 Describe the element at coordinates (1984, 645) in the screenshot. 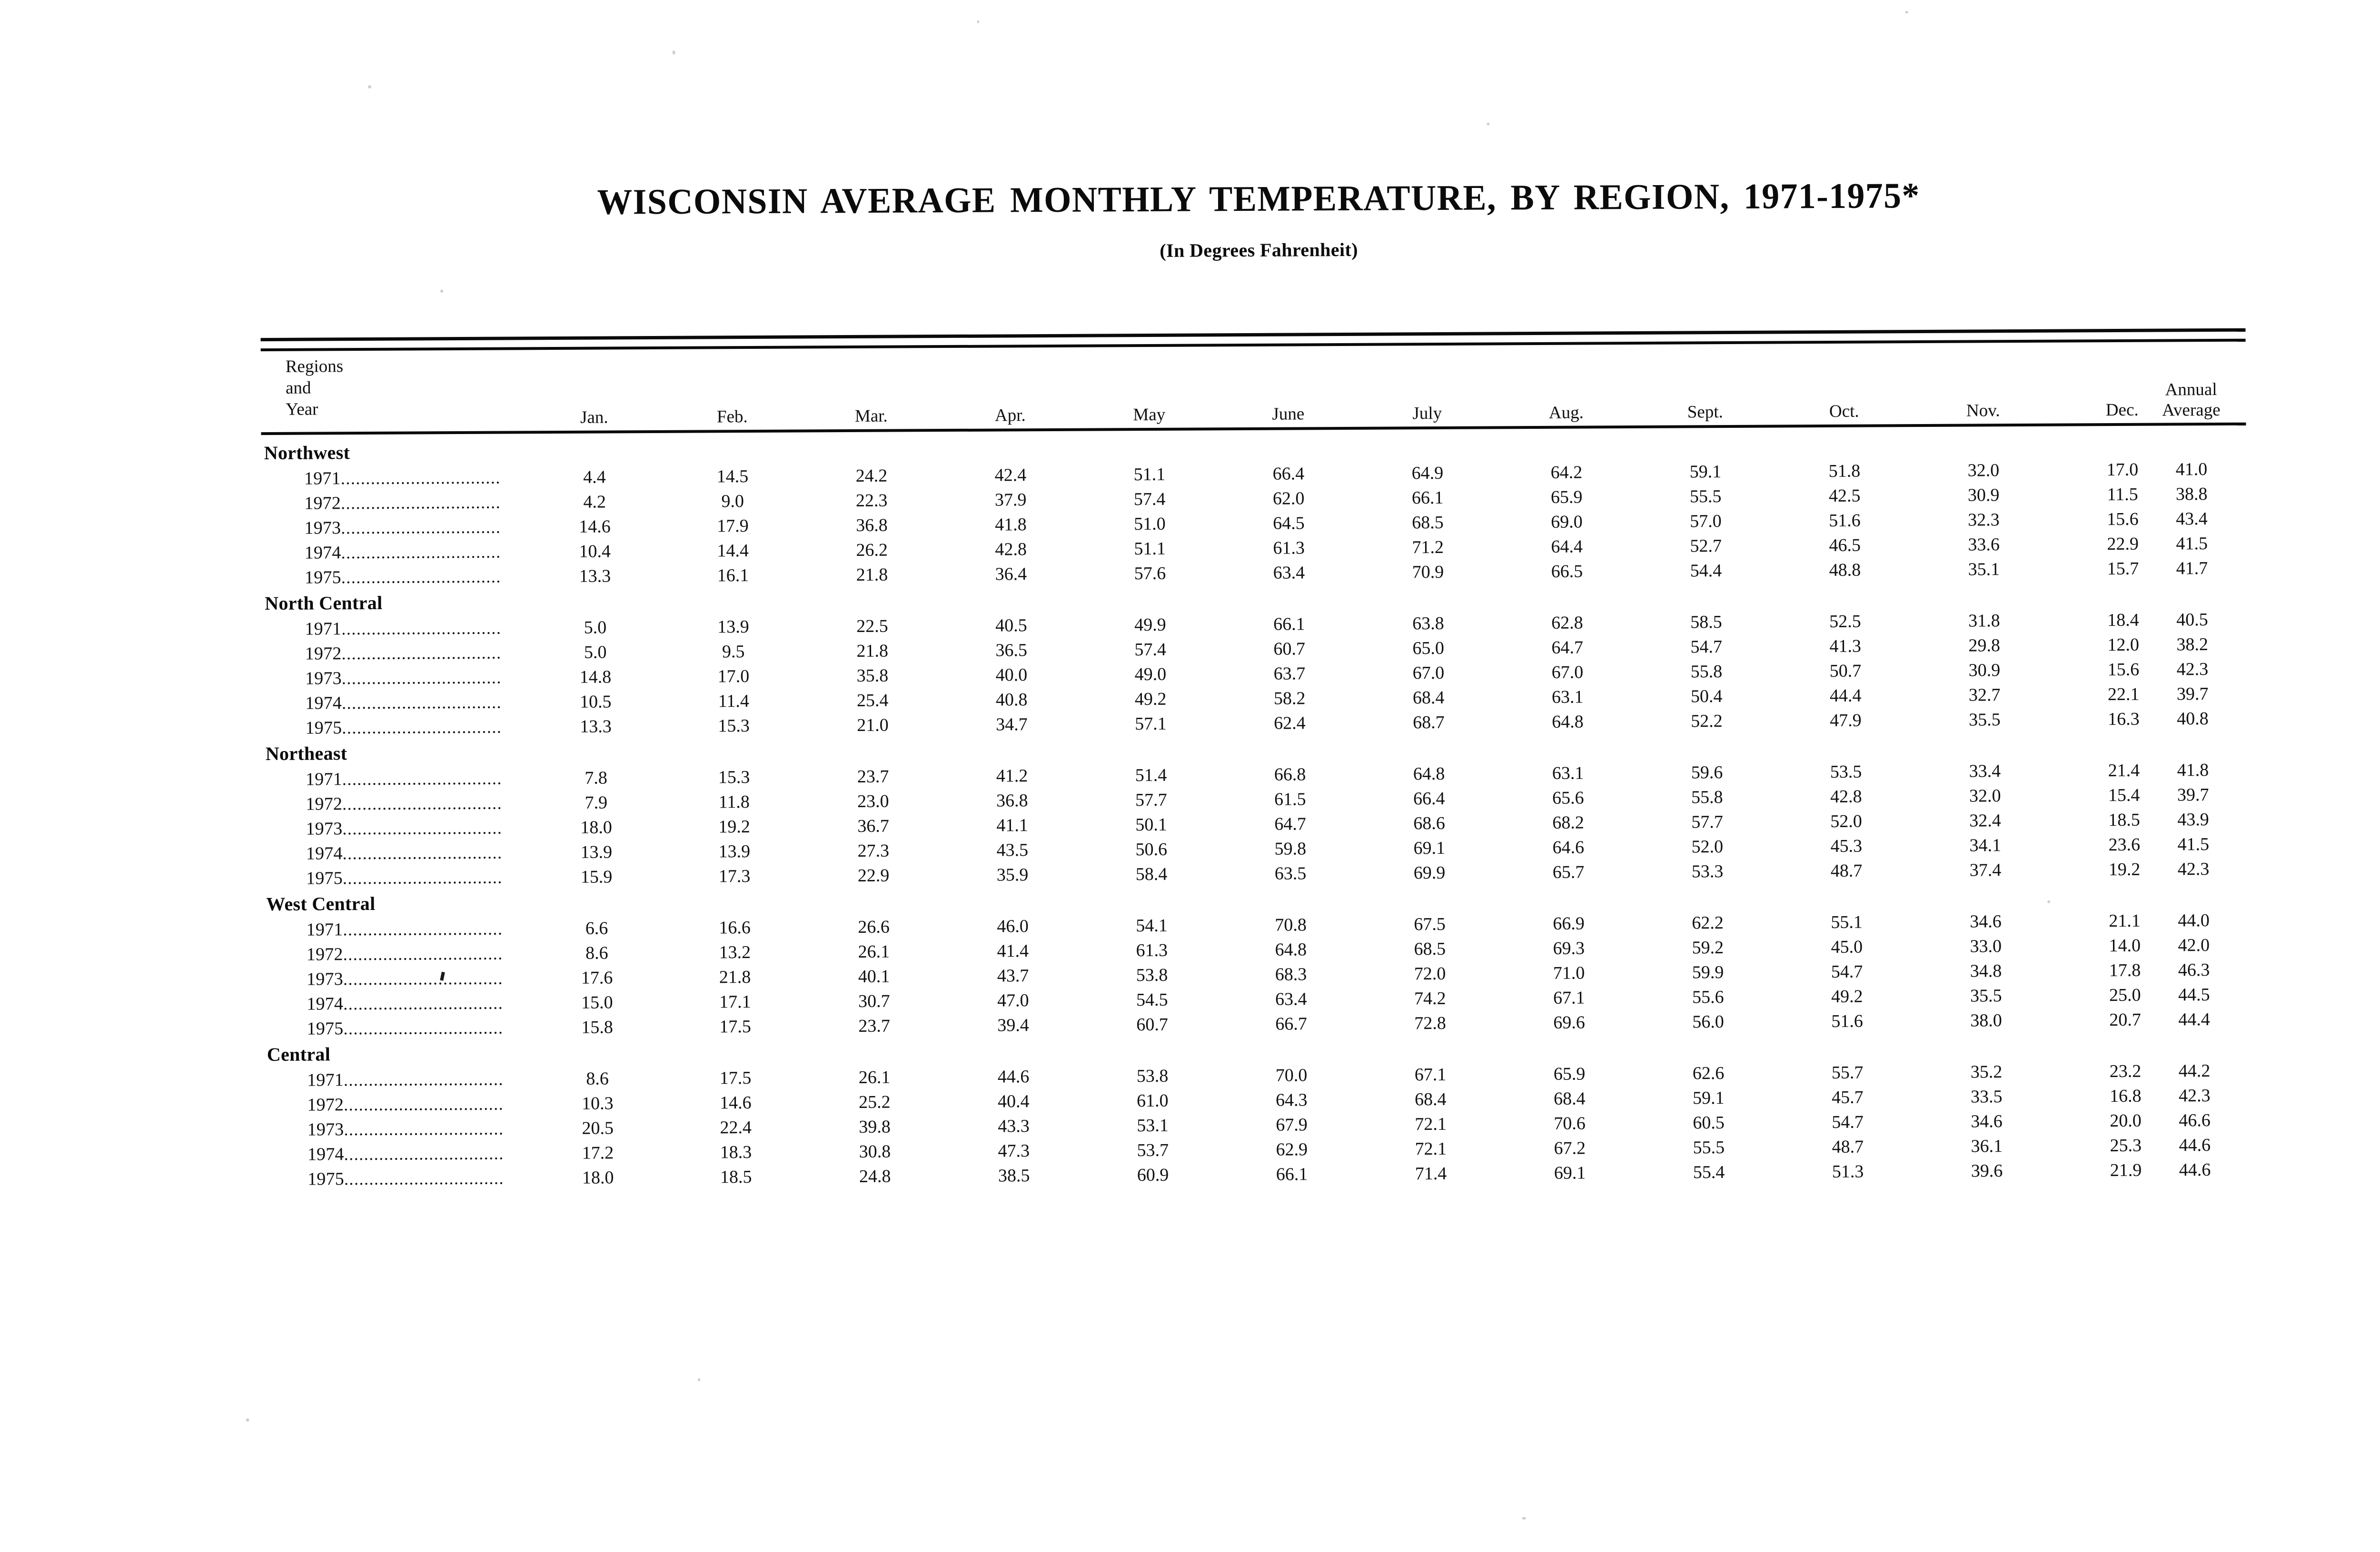

I see `table-cell: 29.8` at that location.